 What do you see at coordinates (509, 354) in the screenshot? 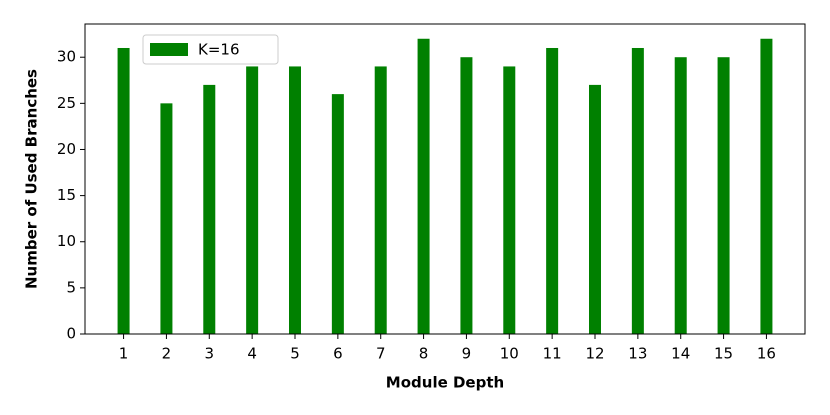
I see `x-tick-label: 10` at bounding box center [509, 354].